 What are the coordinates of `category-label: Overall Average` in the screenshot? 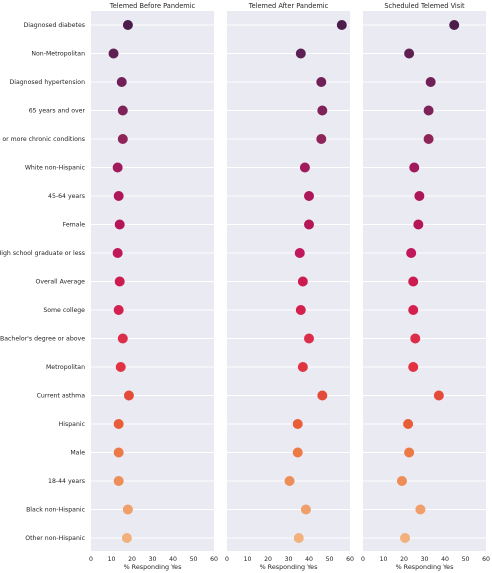 It's located at (61, 282).